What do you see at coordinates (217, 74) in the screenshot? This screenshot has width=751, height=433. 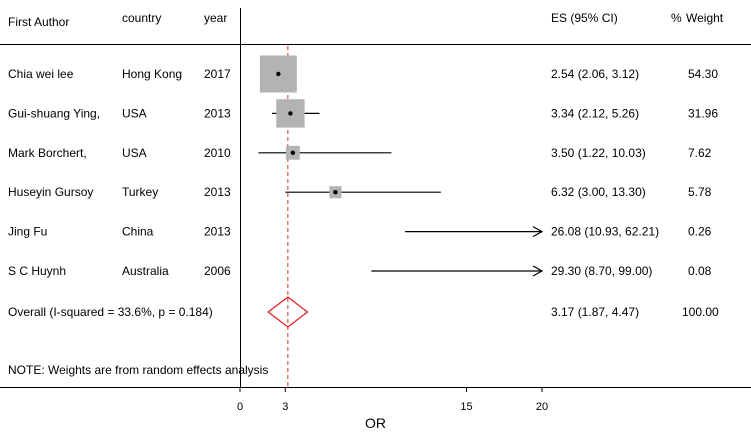 I see `study-year: 2017` at bounding box center [217, 74].